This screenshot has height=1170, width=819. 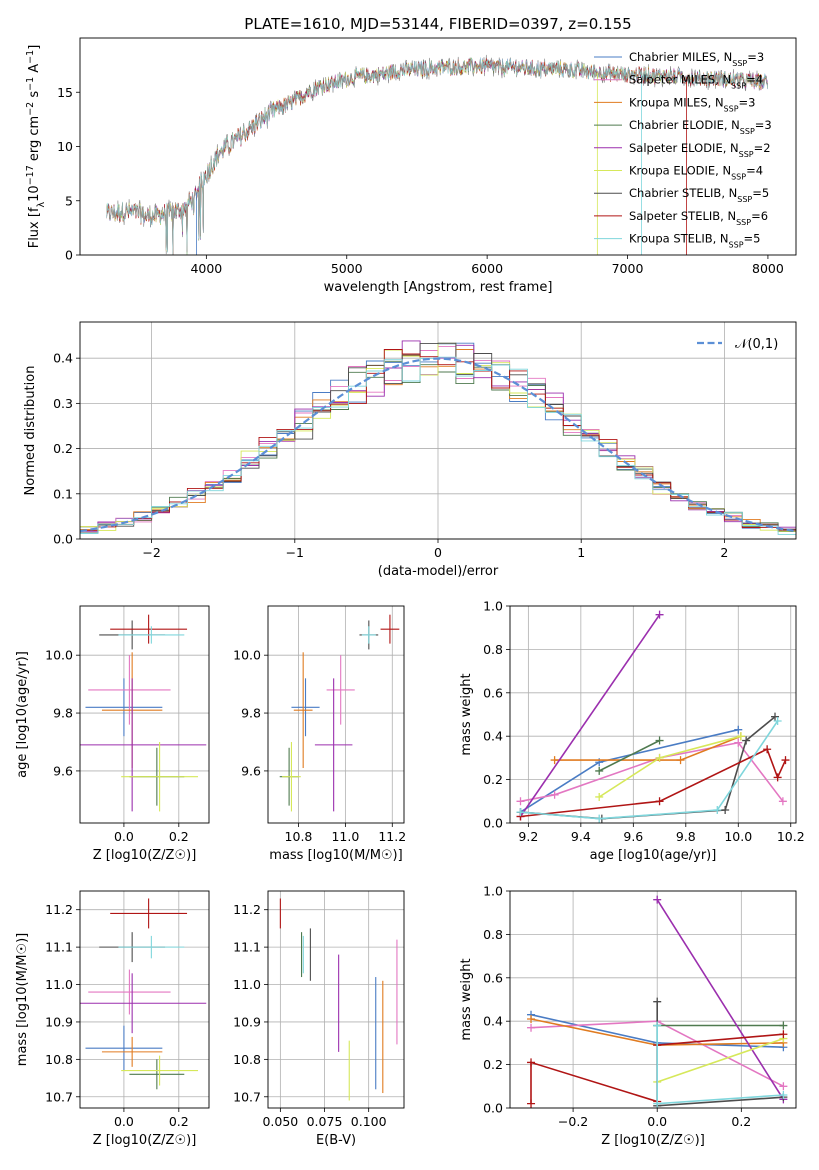 What do you see at coordinates (69, 200) in the screenshot?
I see `y-tick-label: 5` at bounding box center [69, 200].